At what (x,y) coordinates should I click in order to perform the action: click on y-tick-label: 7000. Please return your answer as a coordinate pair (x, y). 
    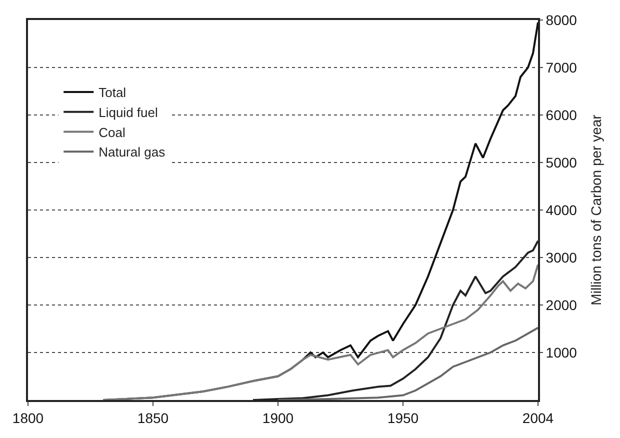
    Looking at the image, I should click on (562, 67).